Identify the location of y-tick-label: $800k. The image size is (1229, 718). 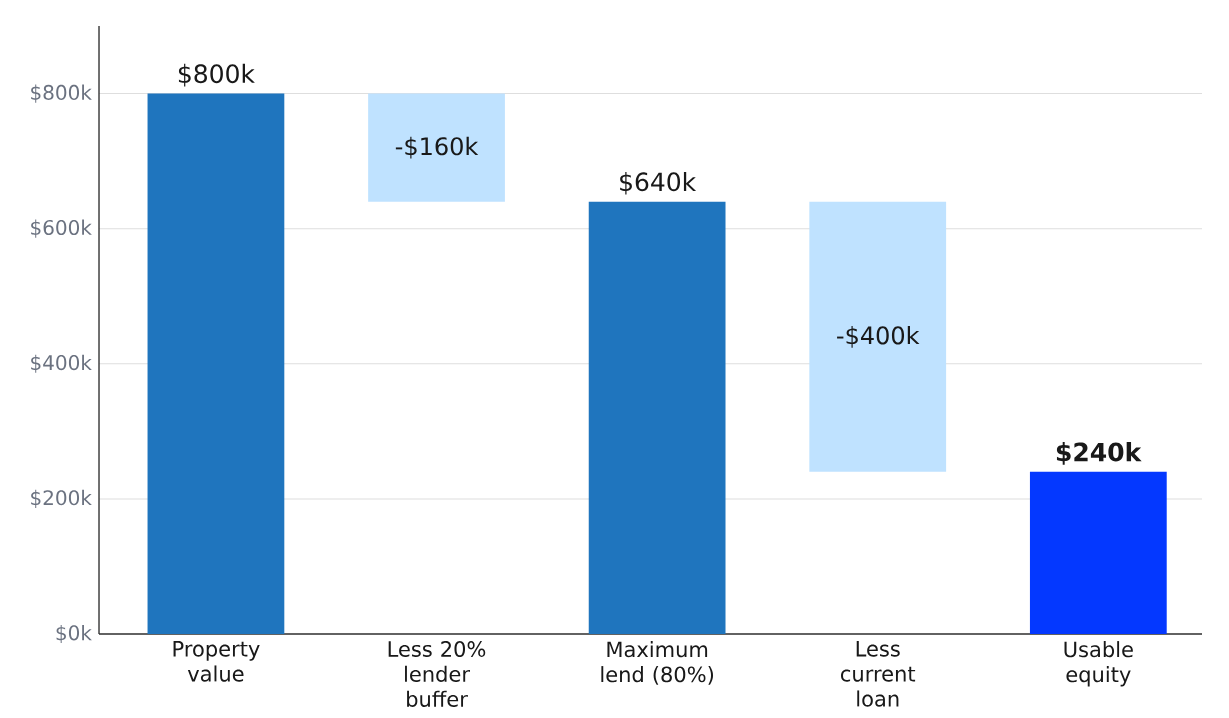
(61, 93).